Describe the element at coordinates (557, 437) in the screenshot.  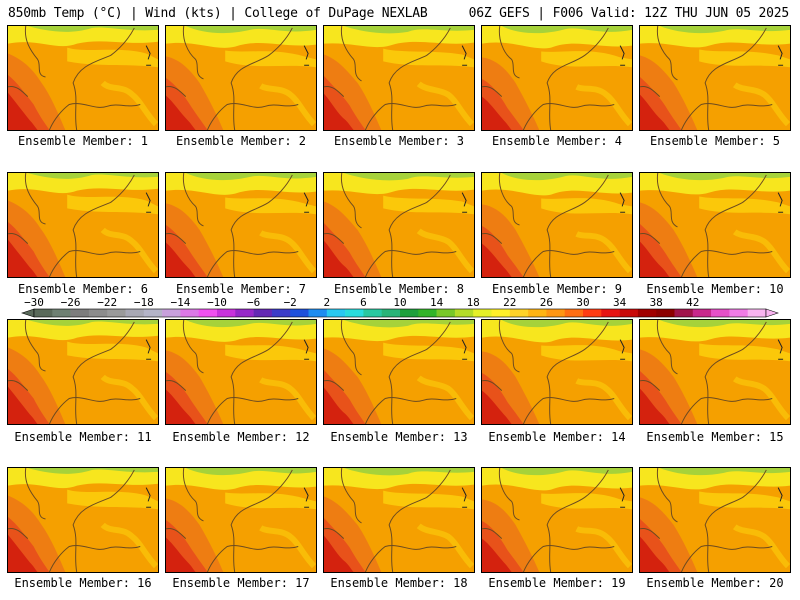
I see `ensemble-member-label: Ensemble Member: 14` at that location.